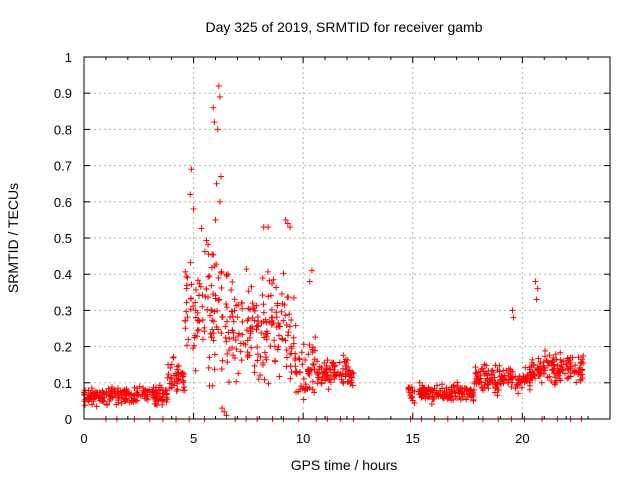 The image size is (640, 480). I want to click on x-tick-label: 0, so click(83, 438).